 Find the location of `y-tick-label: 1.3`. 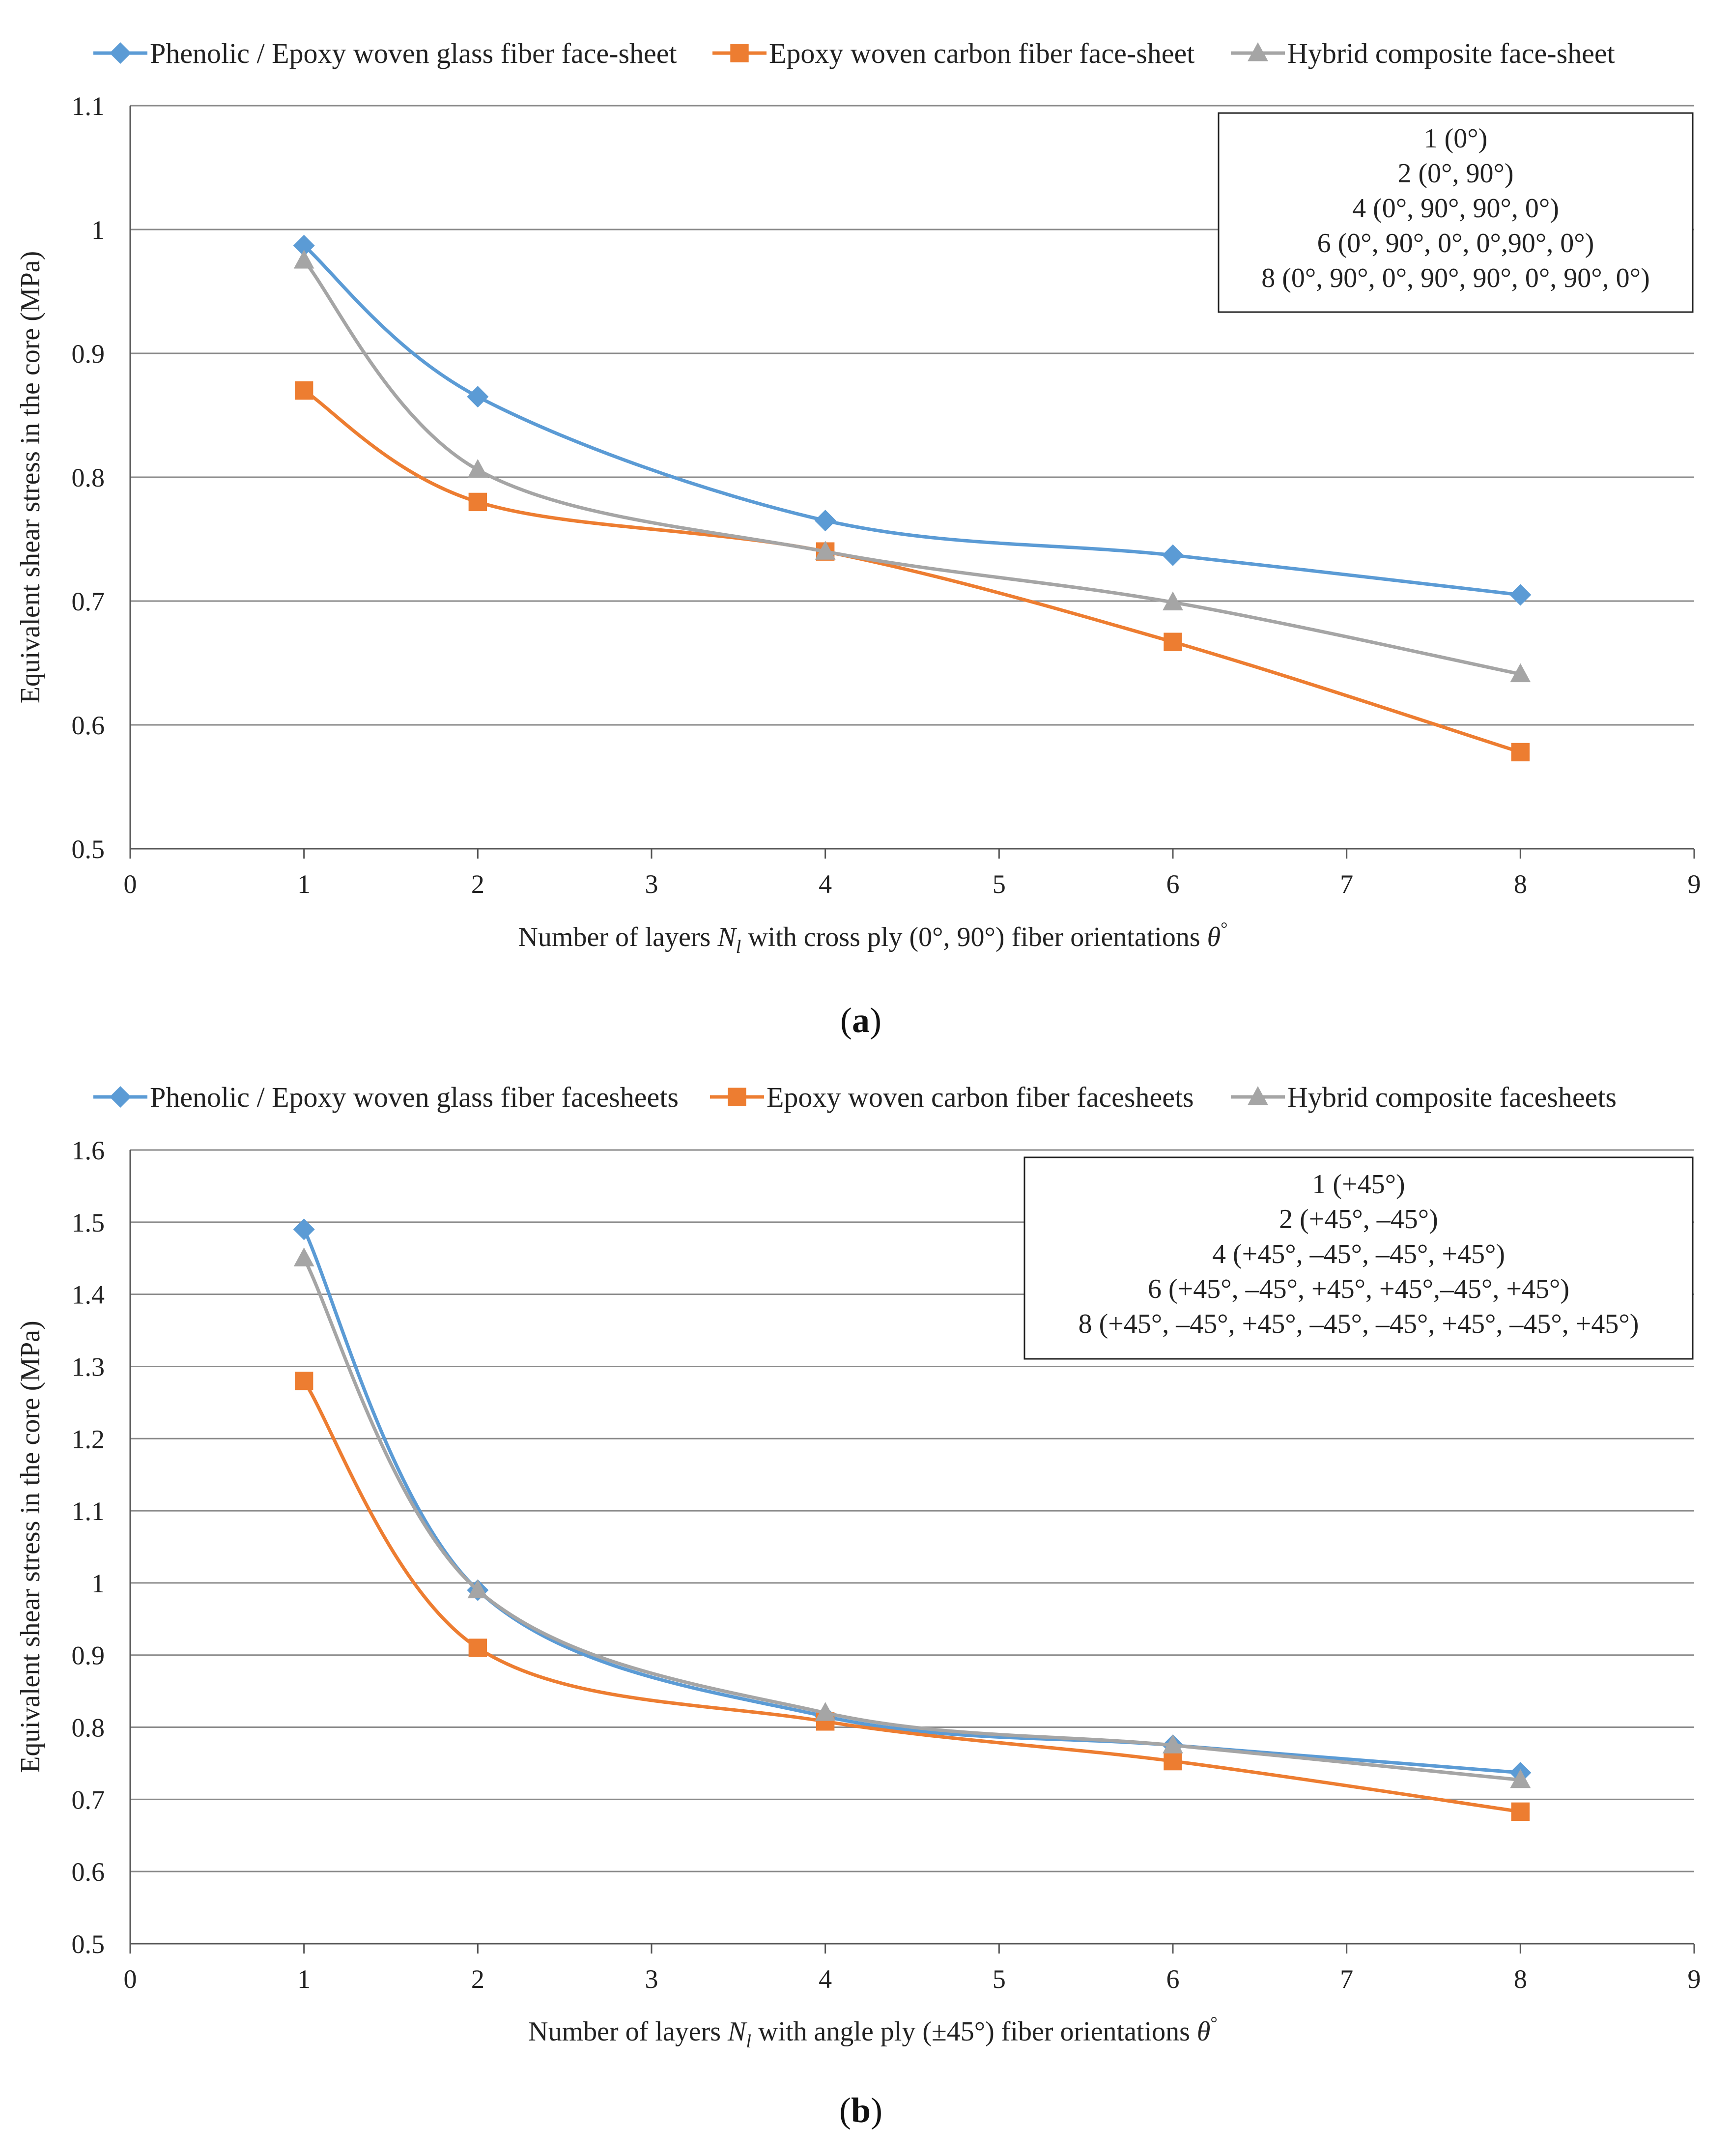

y-tick-label: 1.3 is located at coordinates (88, 1366).